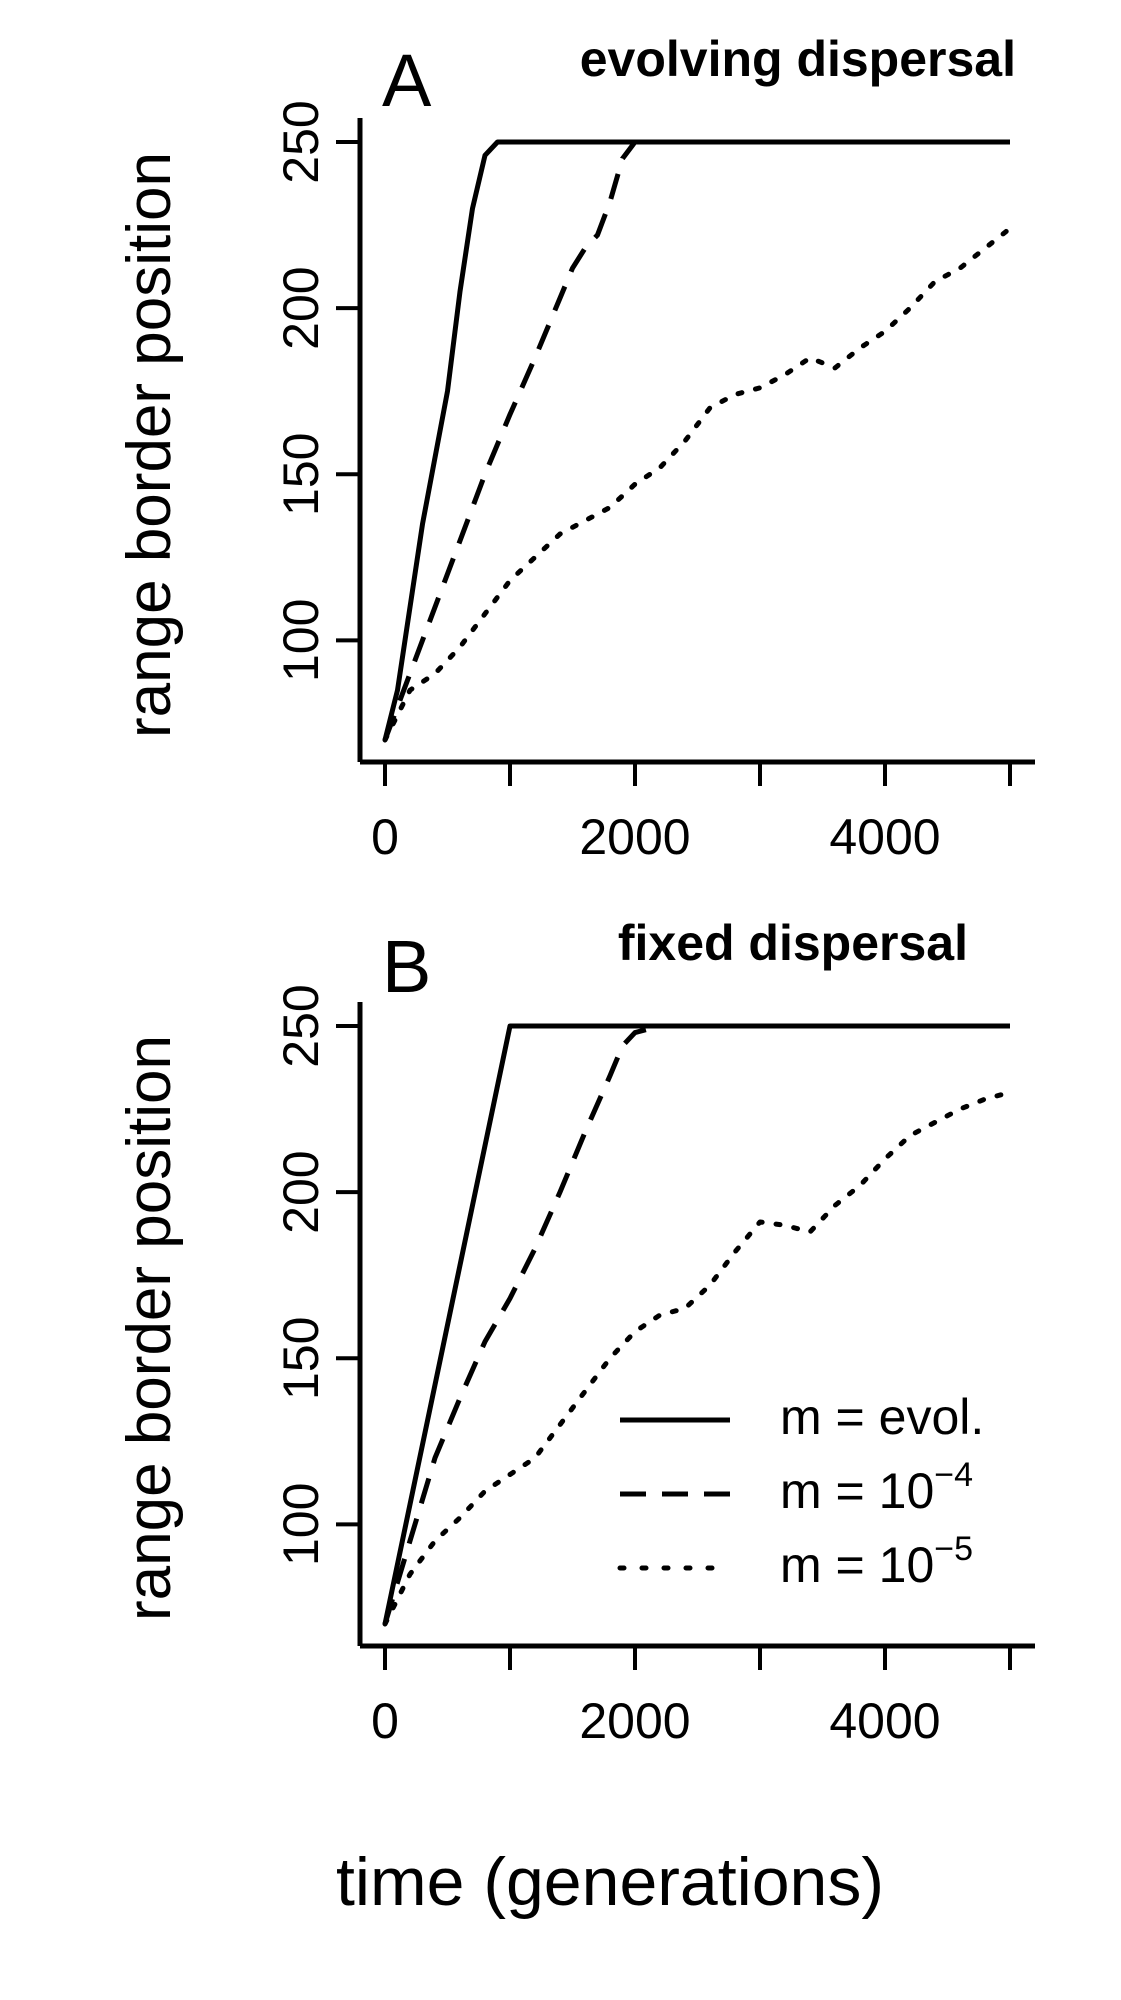  Describe the element at coordinates (953, 1475) in the screenshot. I see `legend-exponent-dashed: −4` at that location.